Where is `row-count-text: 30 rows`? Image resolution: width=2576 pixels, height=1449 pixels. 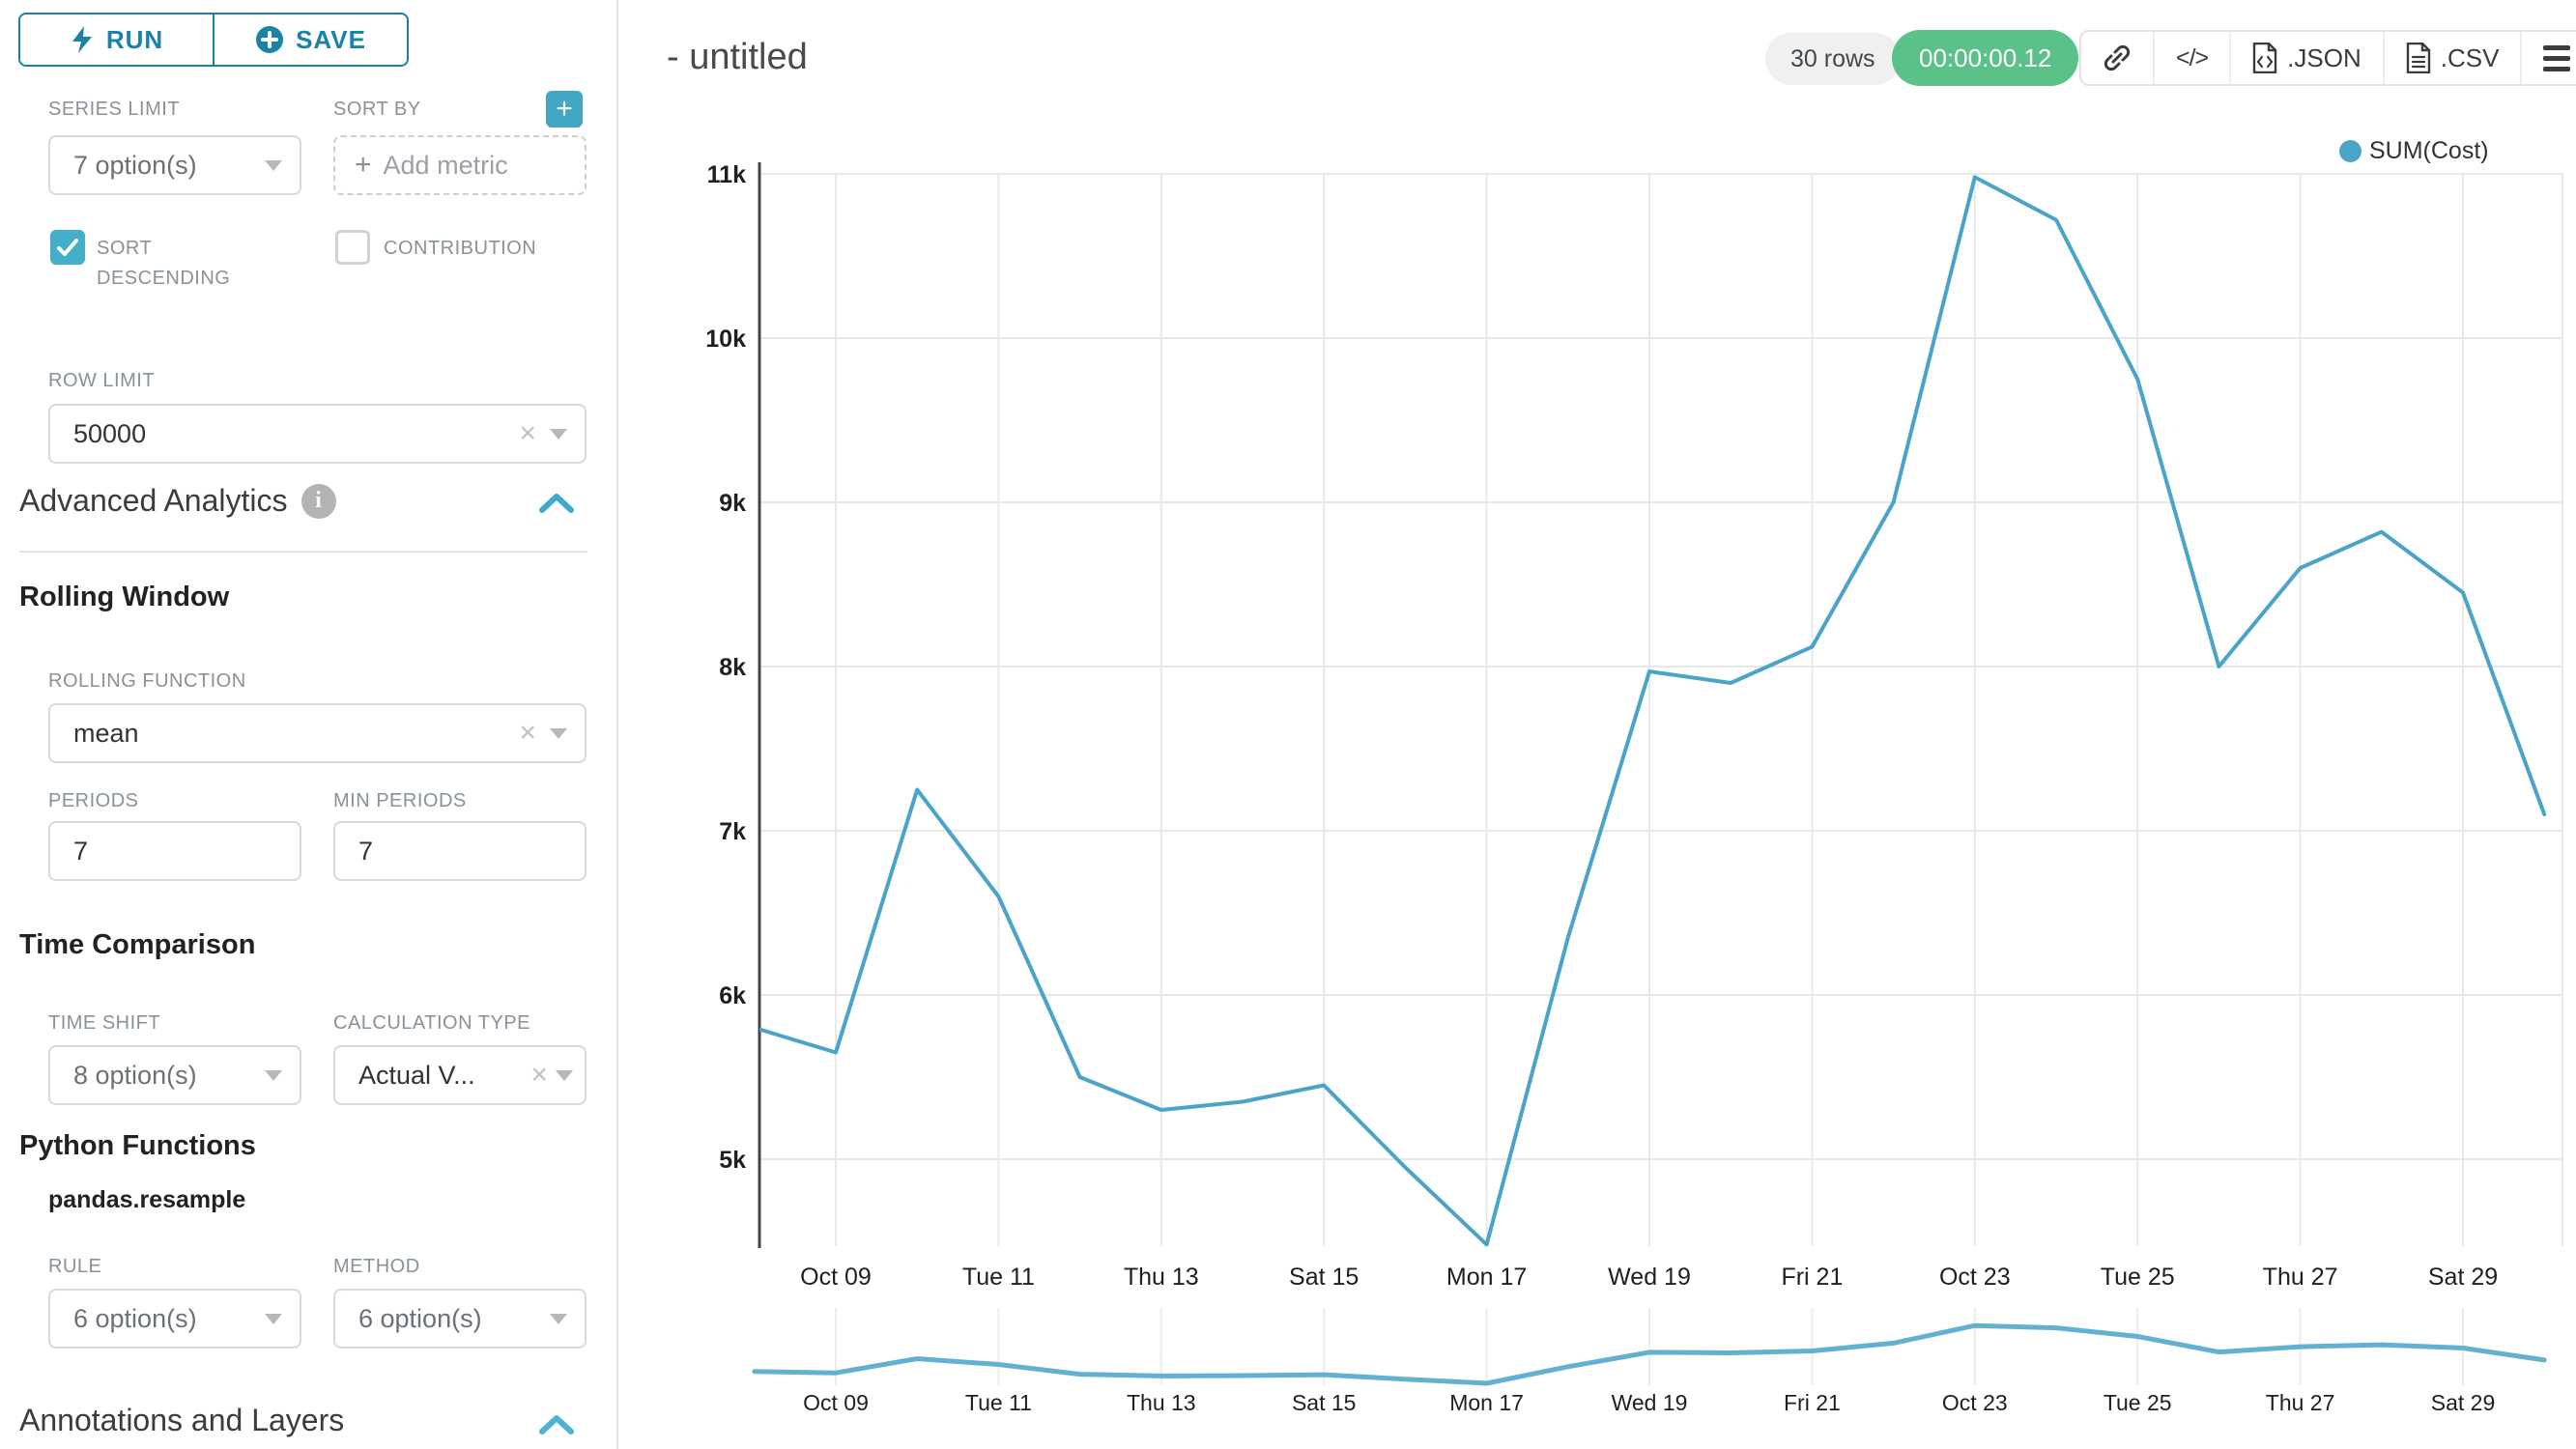
row-count-text: 30 rows is located at coordinates (1833, 58).